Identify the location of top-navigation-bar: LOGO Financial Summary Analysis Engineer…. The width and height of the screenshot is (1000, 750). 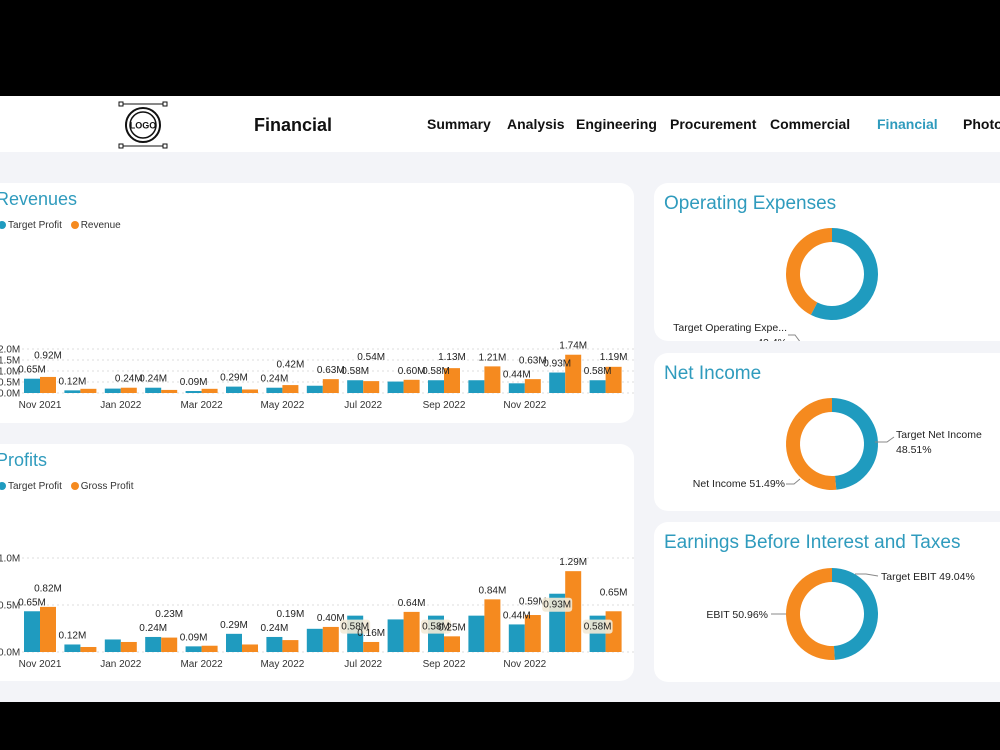
(500, 124).